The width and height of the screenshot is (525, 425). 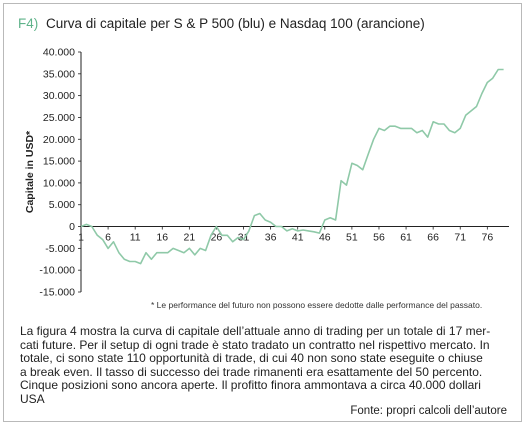 I want to click on y-axis-label: Capitale in USD*, so click(x=30, y=171).